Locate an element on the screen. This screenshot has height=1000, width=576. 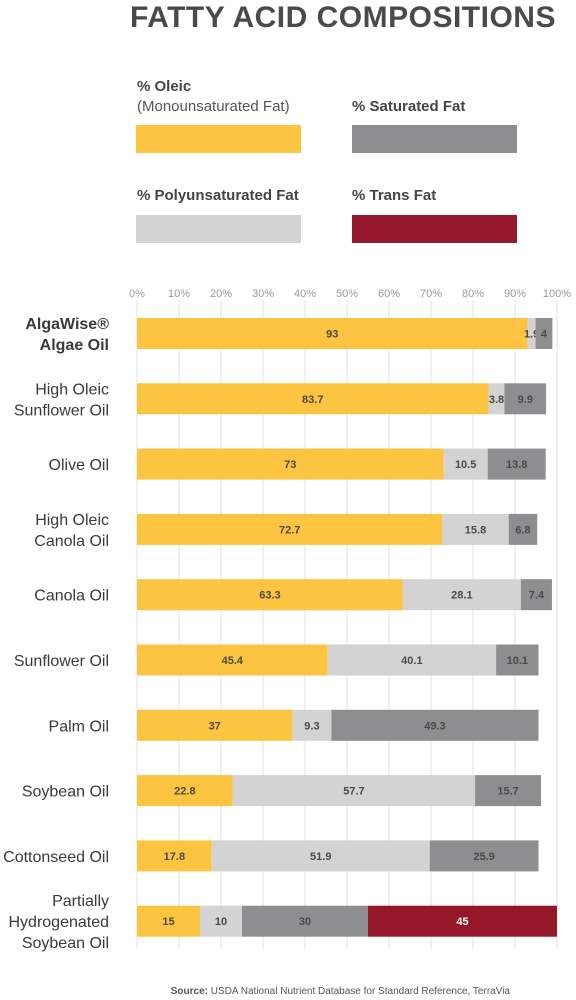
data-label: 9.9 is located at coordinates (525, 400).